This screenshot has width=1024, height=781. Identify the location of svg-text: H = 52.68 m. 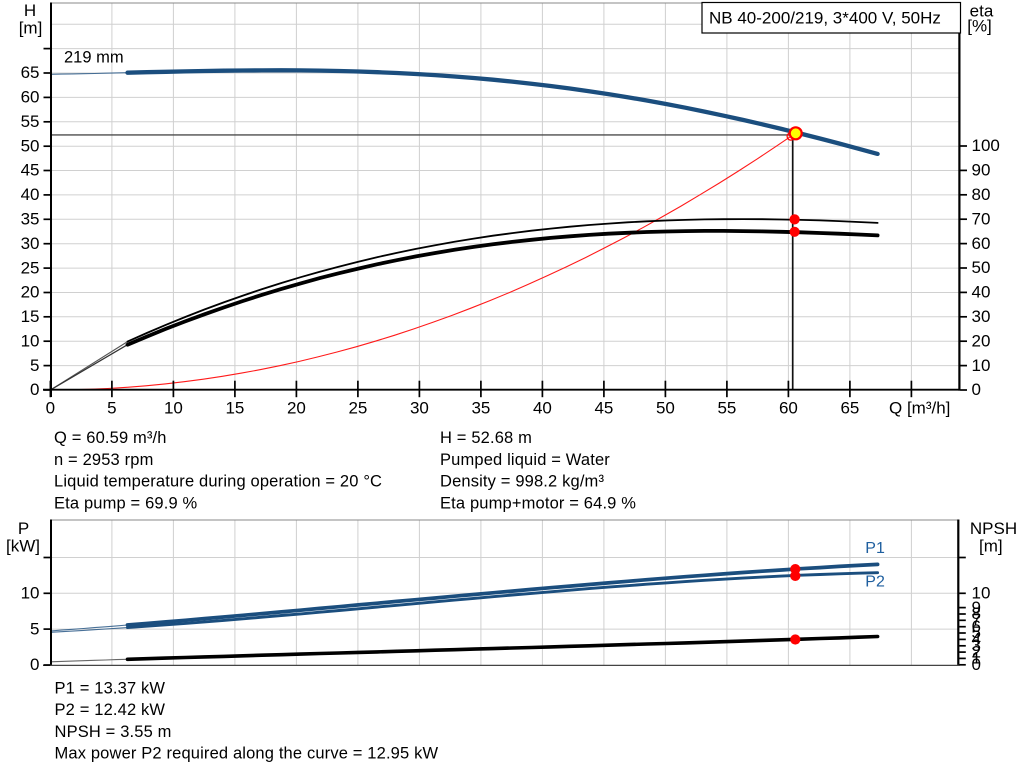
(486, 438).